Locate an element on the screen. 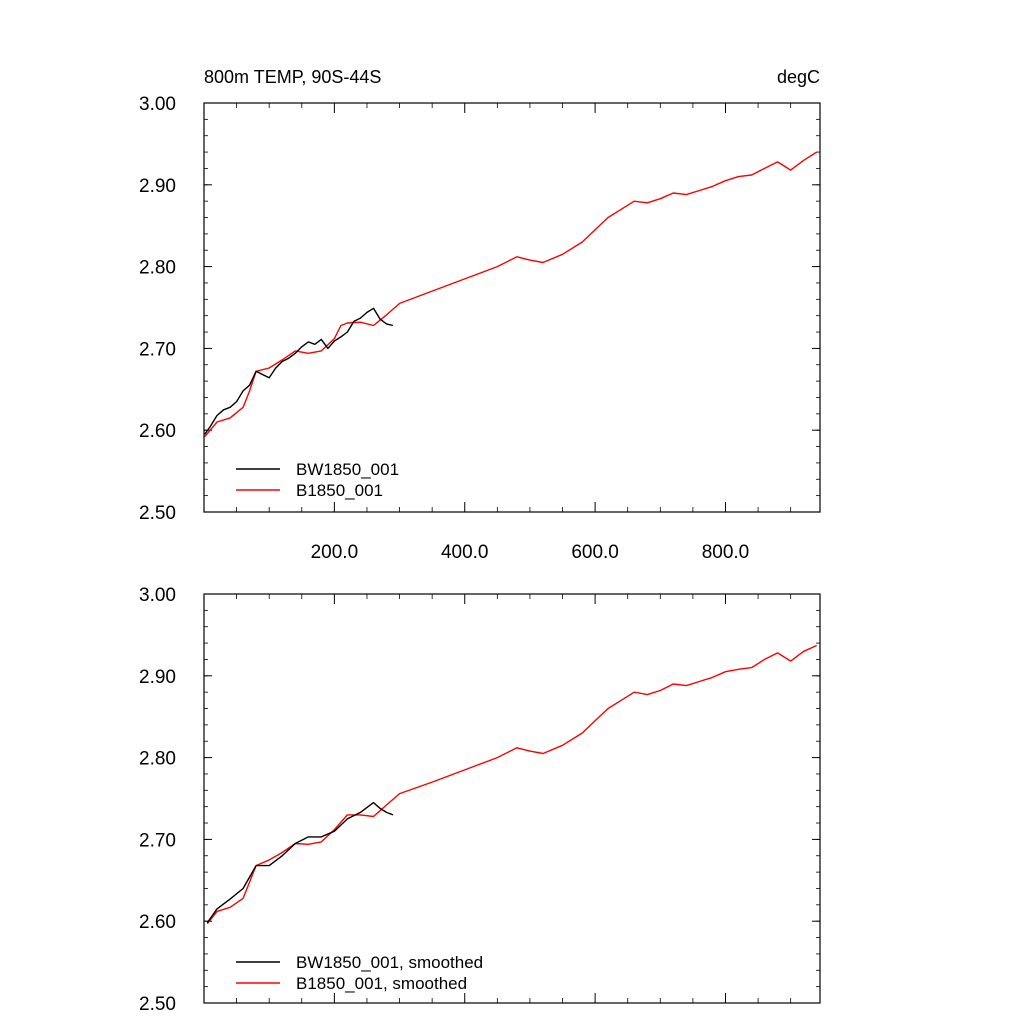 The width and height of the screenshot is (1024, 1024). top-legend-label-b1850: B1850_001 is located at coordinates (339, 490).